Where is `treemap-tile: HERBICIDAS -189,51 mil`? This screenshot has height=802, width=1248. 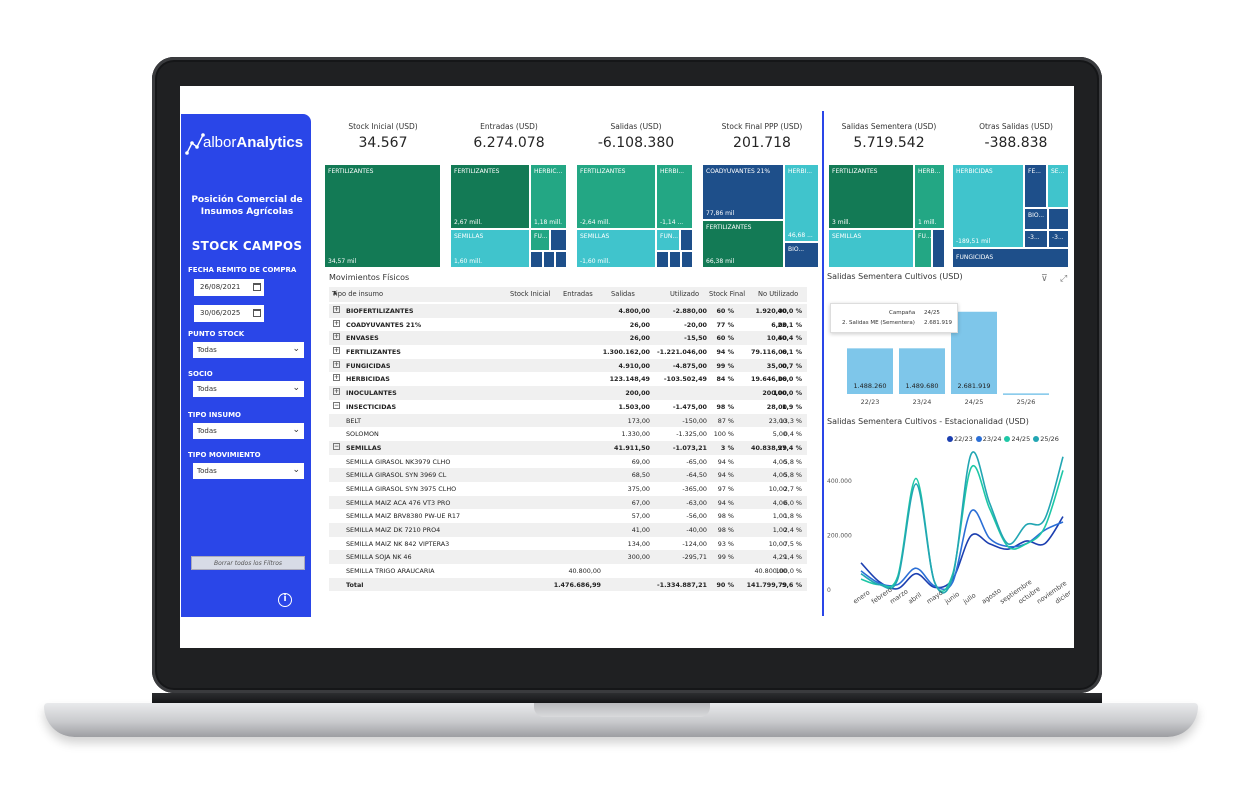 treemap-tile: HERBICIDAS -189,51 mil is located at coordinates (988, 206).